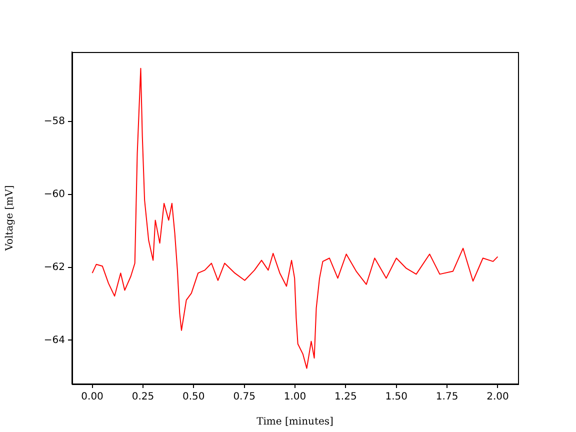  I want to click on x-axis-title: Time [minutes], so click(295, 422).